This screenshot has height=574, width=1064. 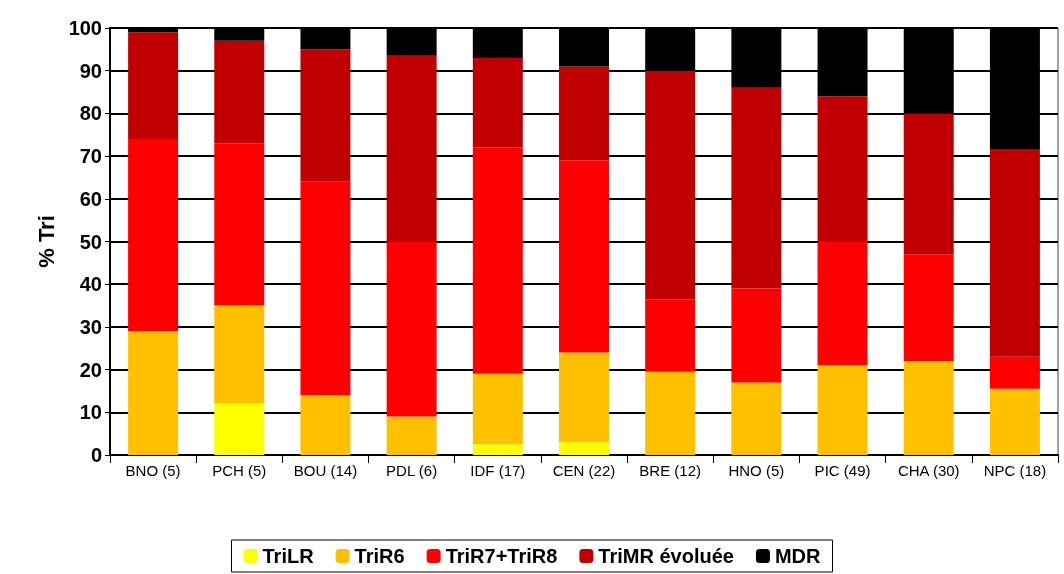 What do you see at coordinates (85, 28) in the screenshot?
I see `y-tick-label: 100` at bounding box center [85, 28].